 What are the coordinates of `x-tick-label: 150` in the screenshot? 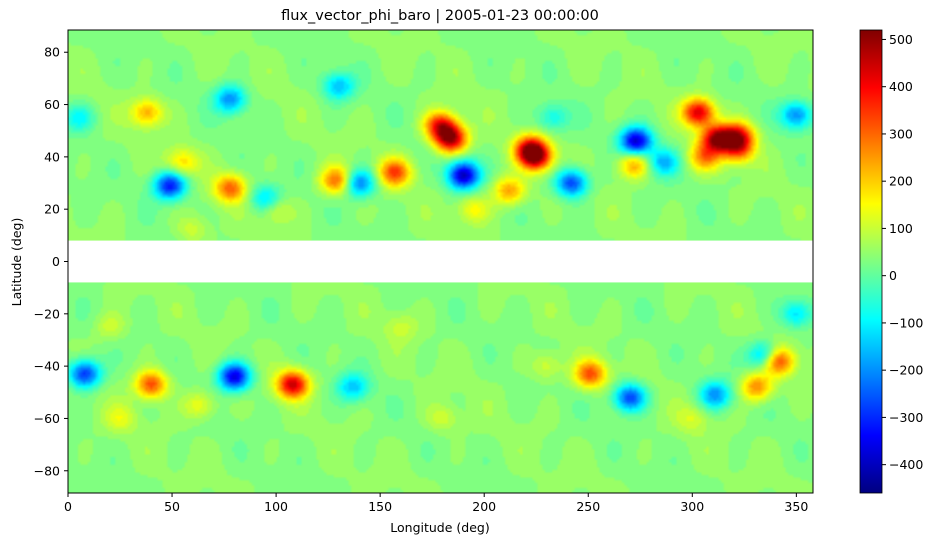 It's located at (380, 506).